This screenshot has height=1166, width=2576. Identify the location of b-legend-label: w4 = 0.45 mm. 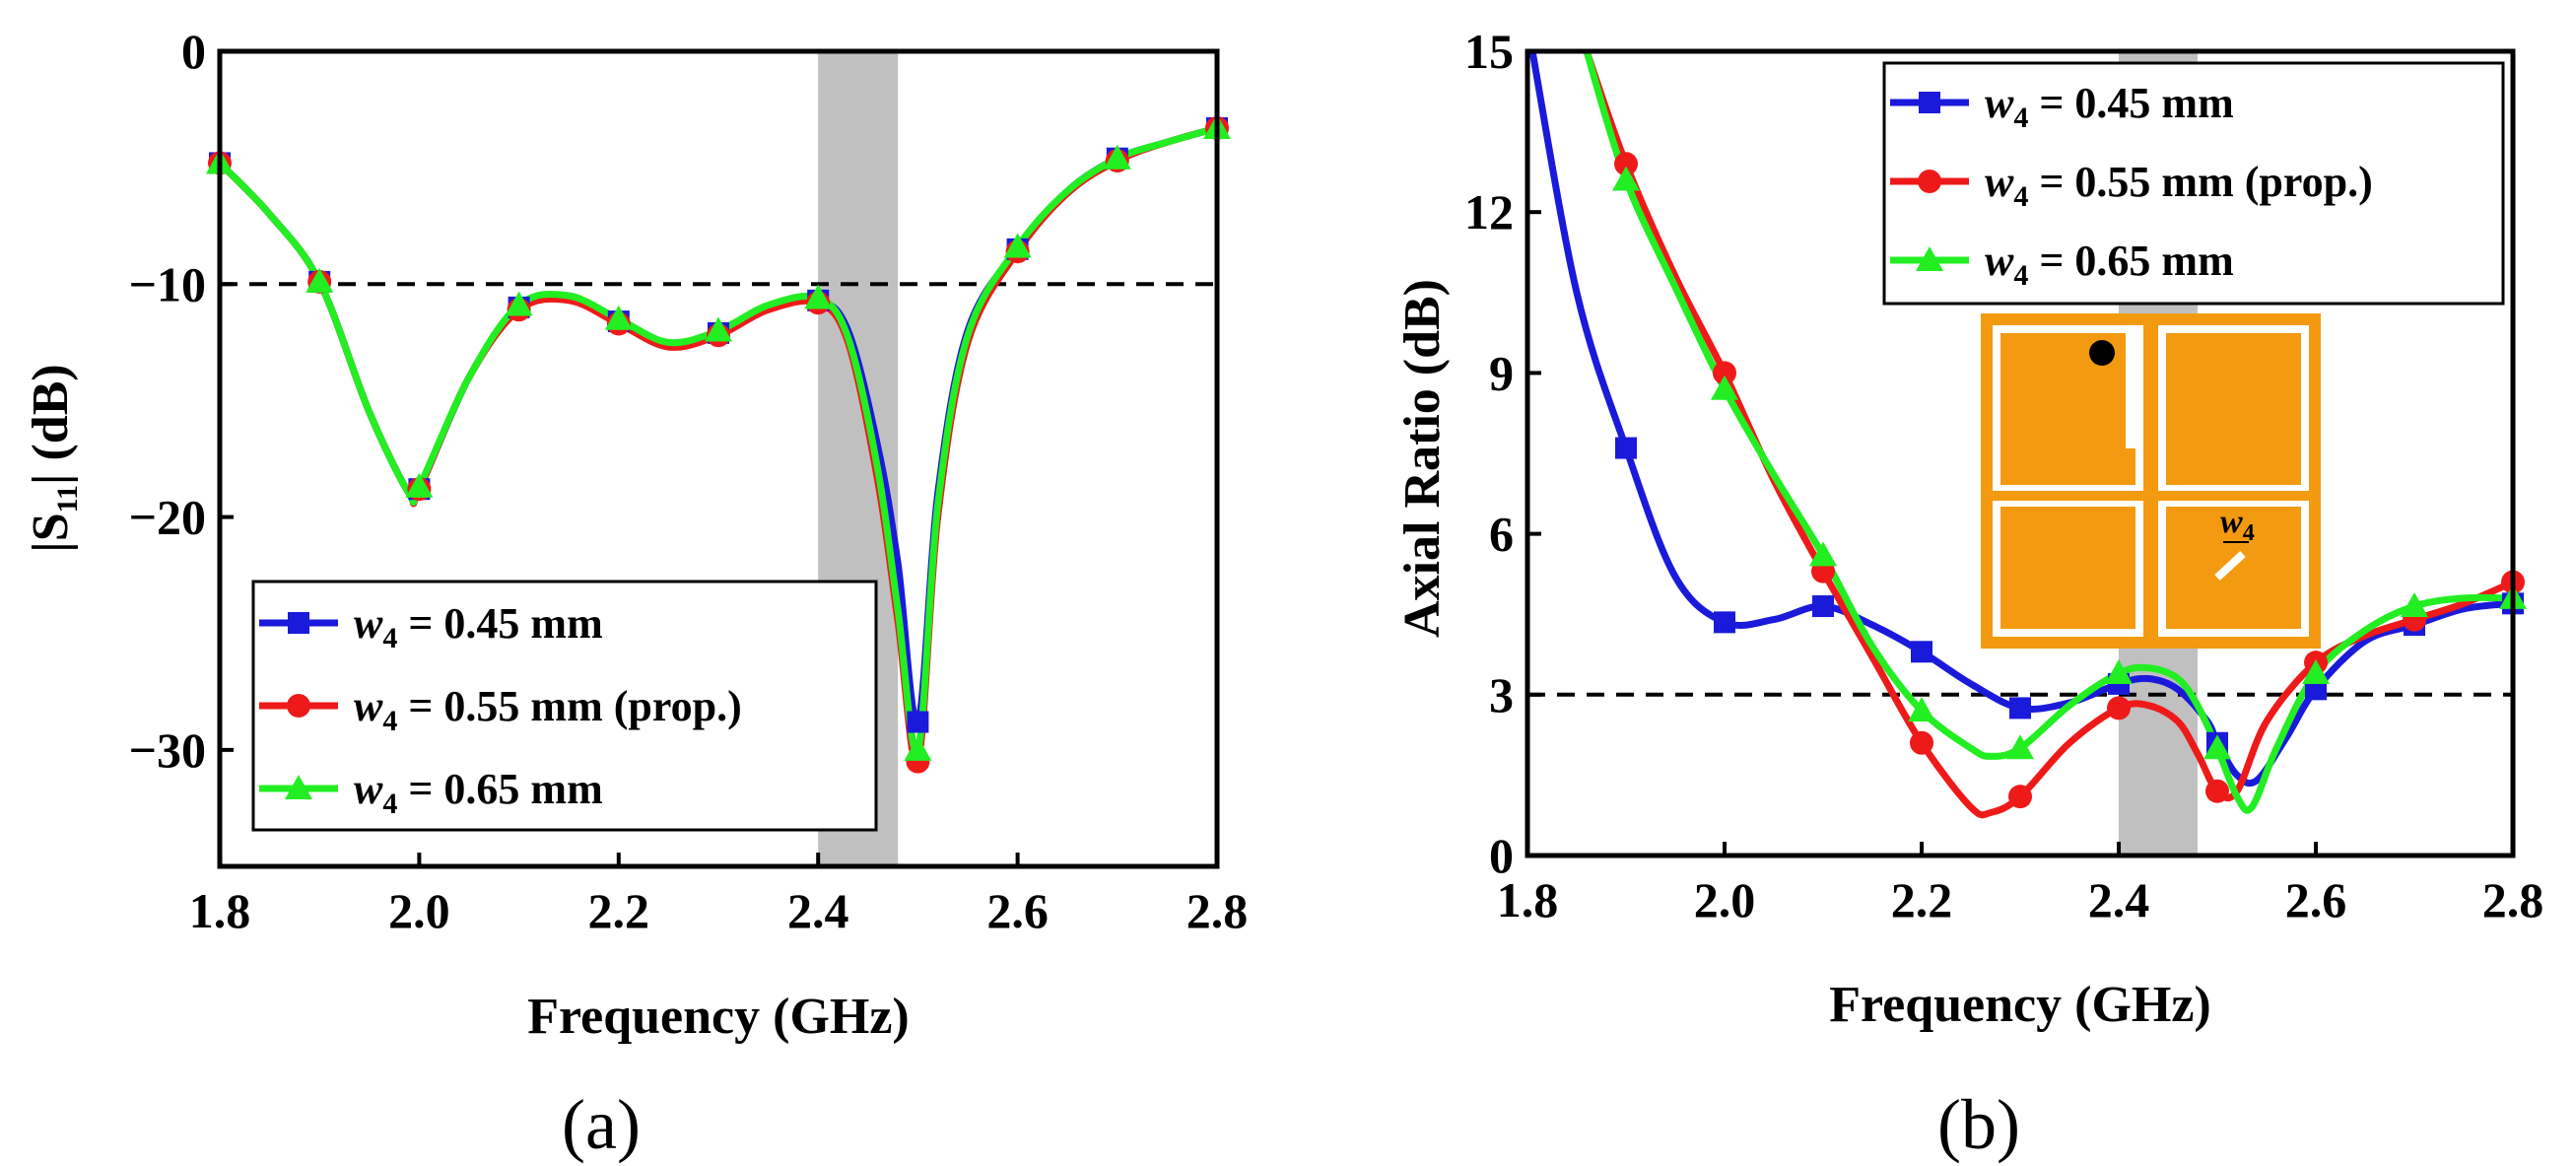
(2109, 106).